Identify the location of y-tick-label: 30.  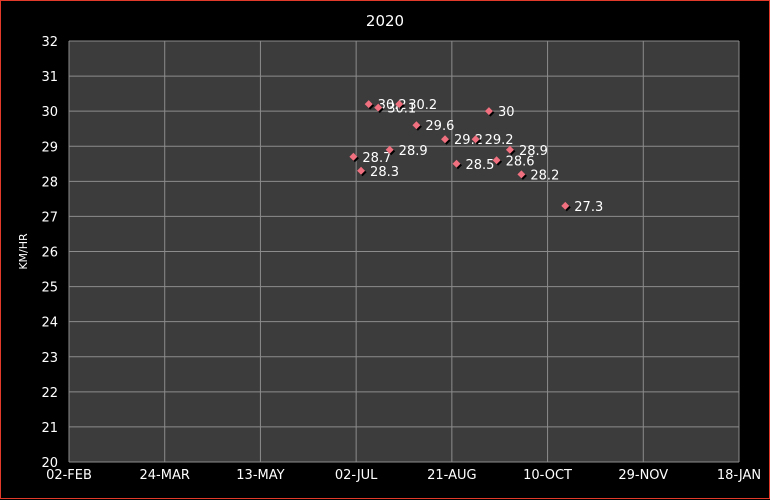
(49, 112).